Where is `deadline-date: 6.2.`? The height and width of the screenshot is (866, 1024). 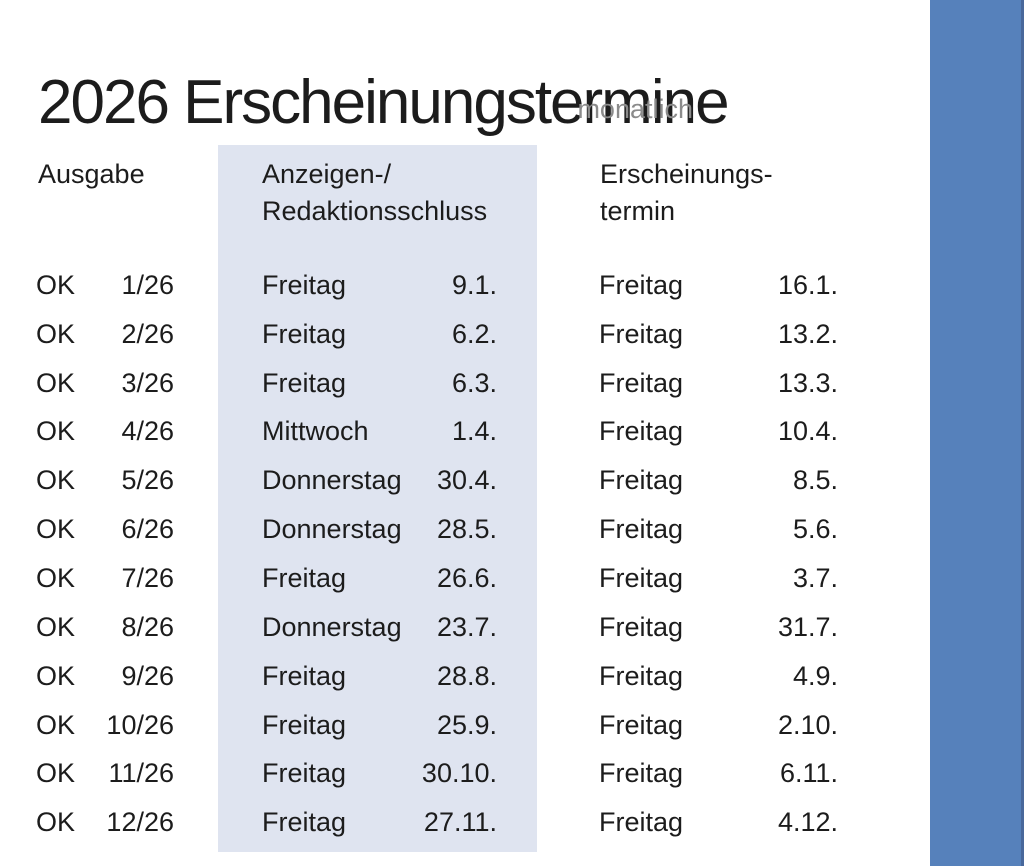
deadline-date: 6.2. is located at coordinates (474, 333).